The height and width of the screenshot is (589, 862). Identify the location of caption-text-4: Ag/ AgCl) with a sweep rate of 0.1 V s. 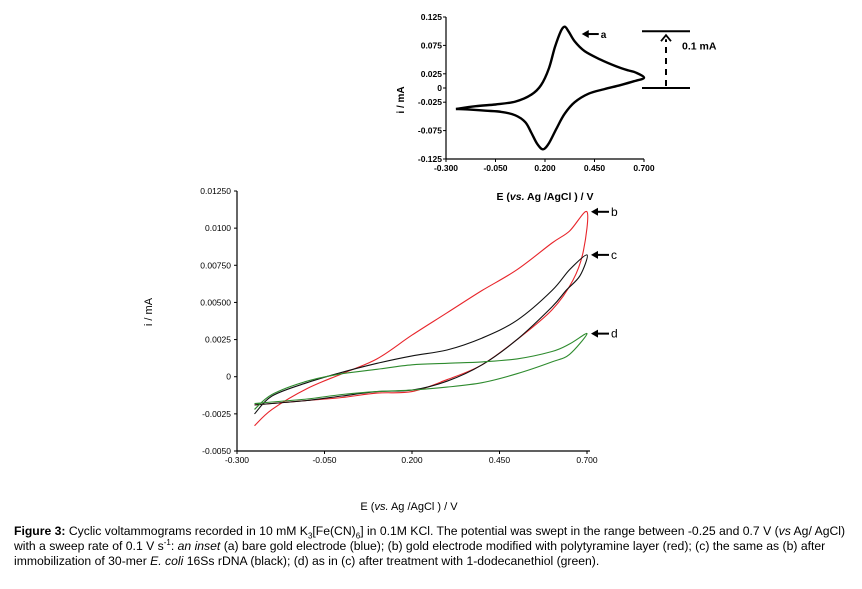
(430, 538).